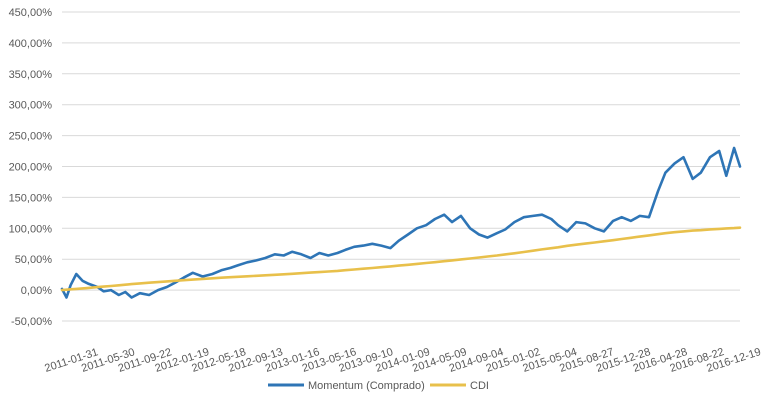 This screenshot has width=764, height=400. I want to click on series-line-cdi, so click(401, 259).